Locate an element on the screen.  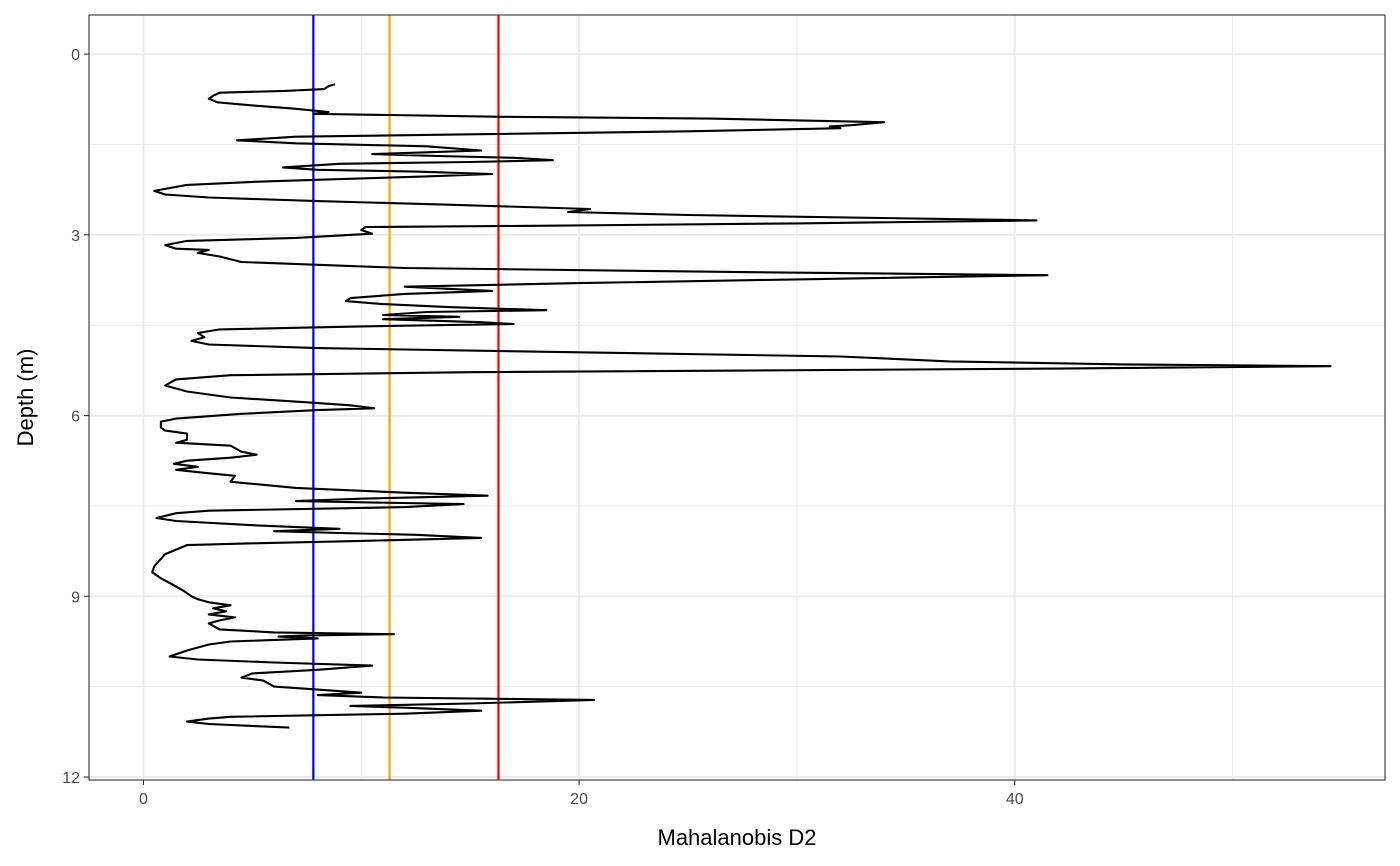
x-tick-label-1: 20 is located at coordinates (579, 799).